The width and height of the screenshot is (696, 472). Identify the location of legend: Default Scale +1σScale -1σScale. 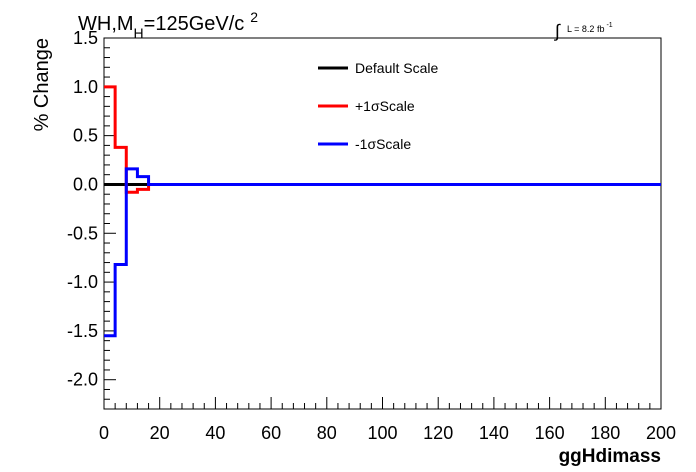
(378, 106).